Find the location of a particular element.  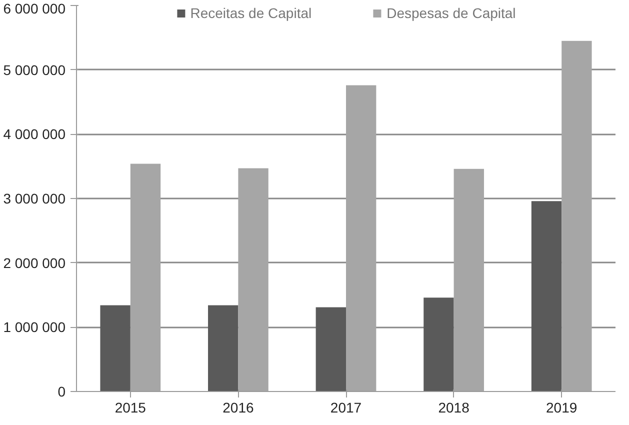

y-tick-label: 2 000 000 is located at coordinates (34, 262).